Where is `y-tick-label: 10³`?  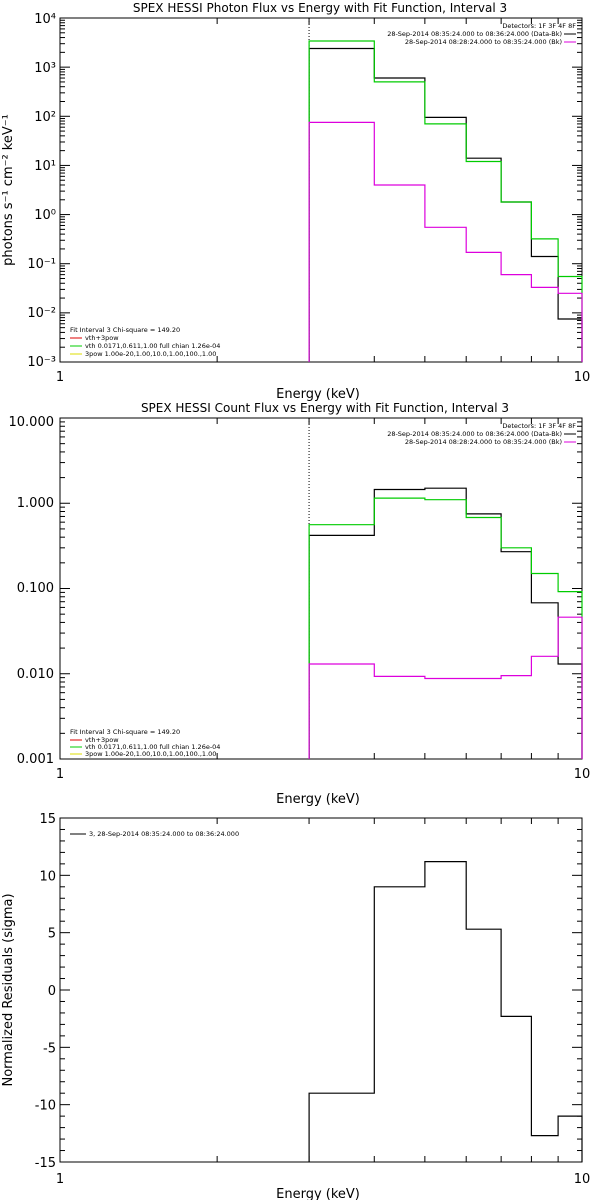
y-tick-label: 10³ is located at coordinates (45, 68).